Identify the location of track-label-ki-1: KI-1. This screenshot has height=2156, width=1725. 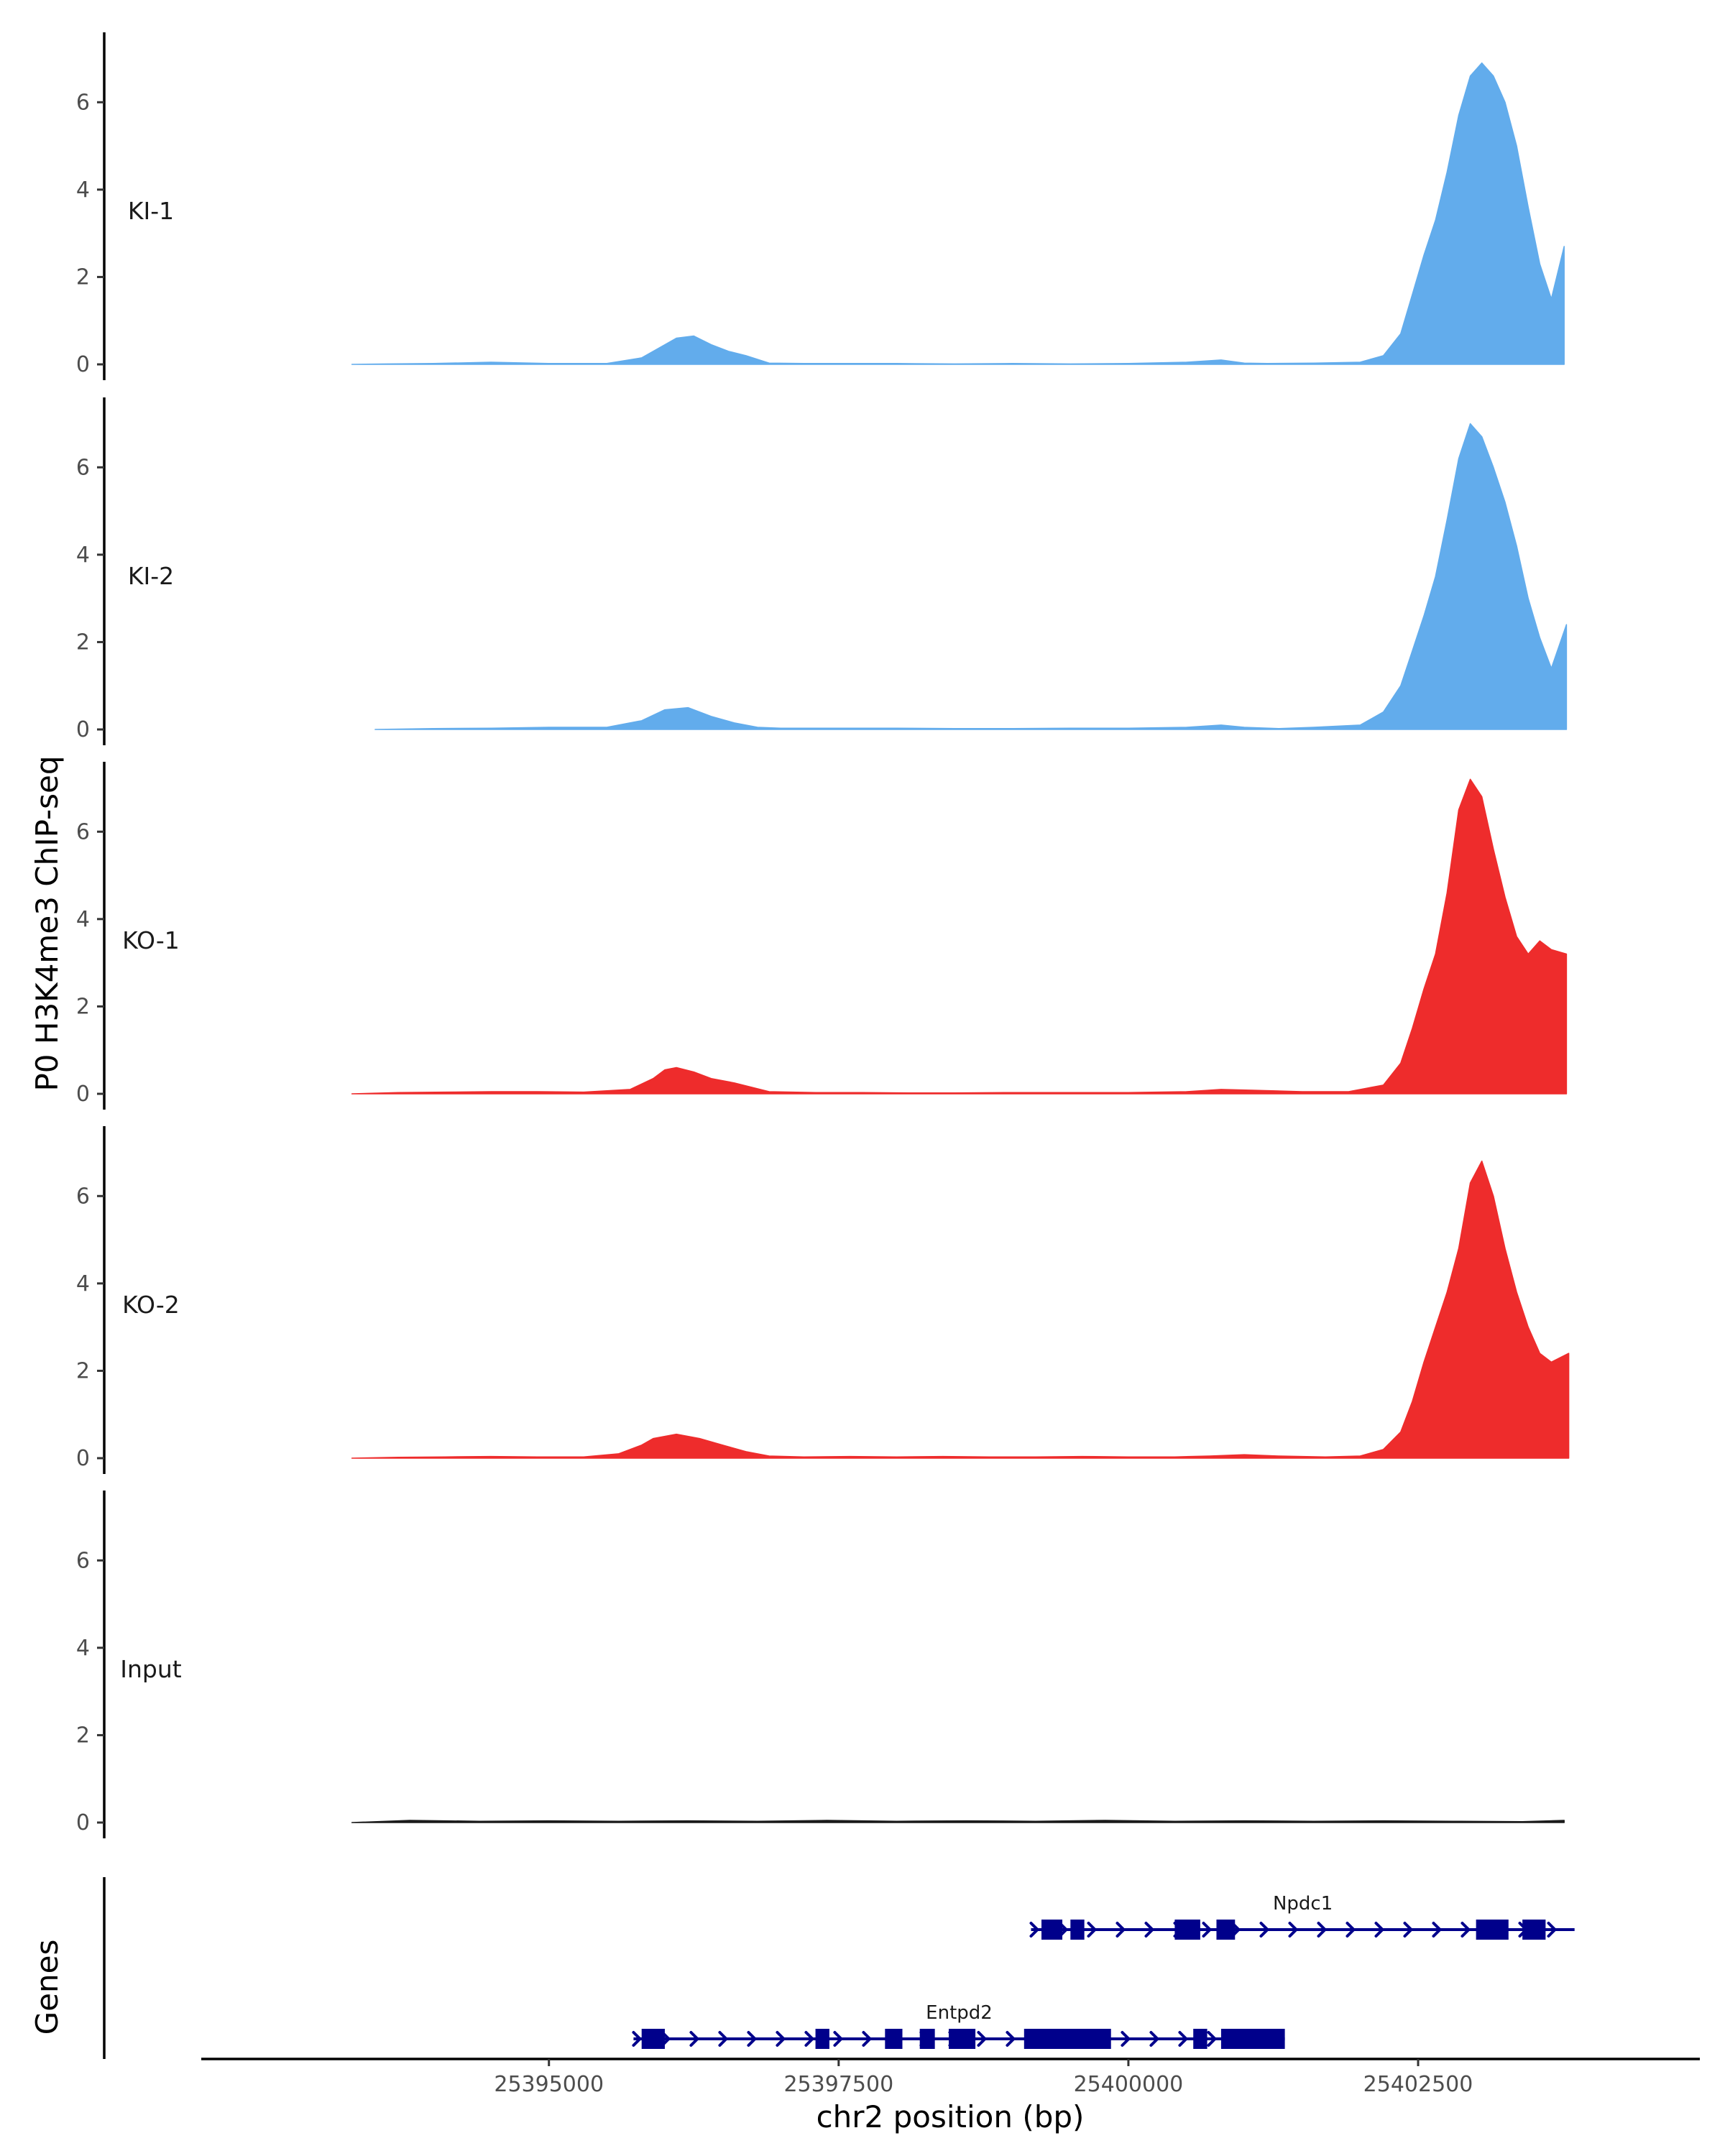
(151, 211).